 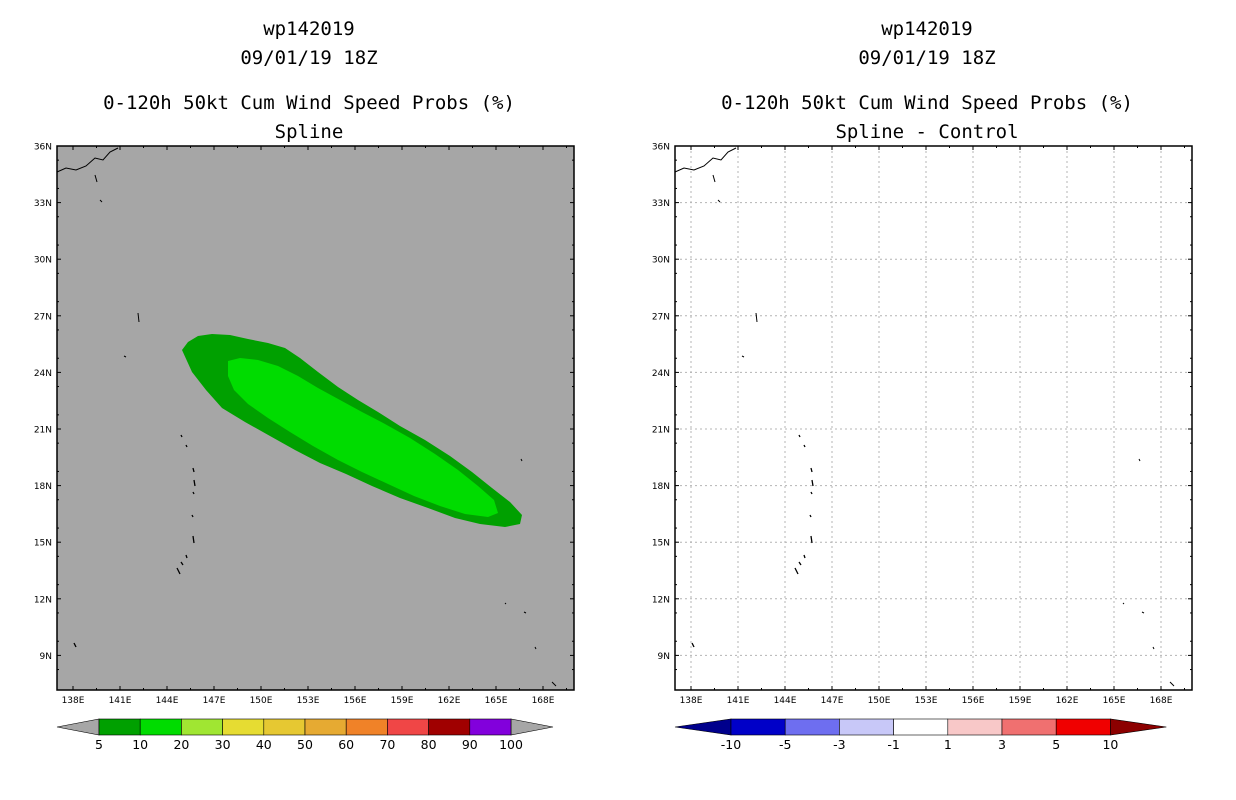 I want to click on lat-label: 30N, so click(x=43, y=261).